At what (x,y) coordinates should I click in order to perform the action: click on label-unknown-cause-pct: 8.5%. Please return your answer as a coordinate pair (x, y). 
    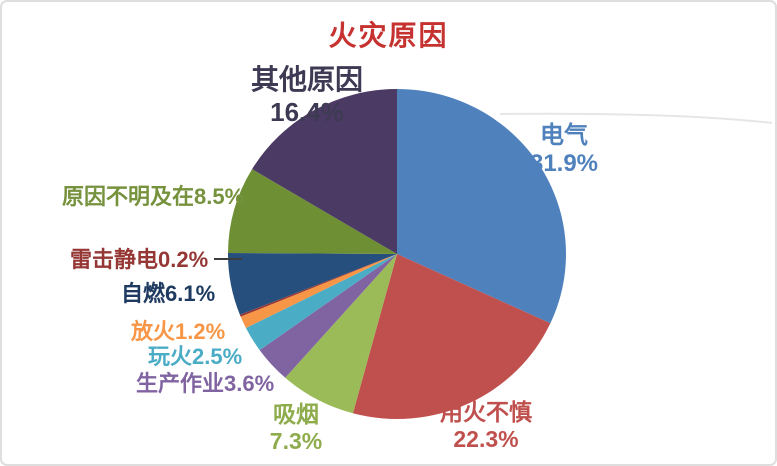
    Looking at the image, I should click on (219, 196).